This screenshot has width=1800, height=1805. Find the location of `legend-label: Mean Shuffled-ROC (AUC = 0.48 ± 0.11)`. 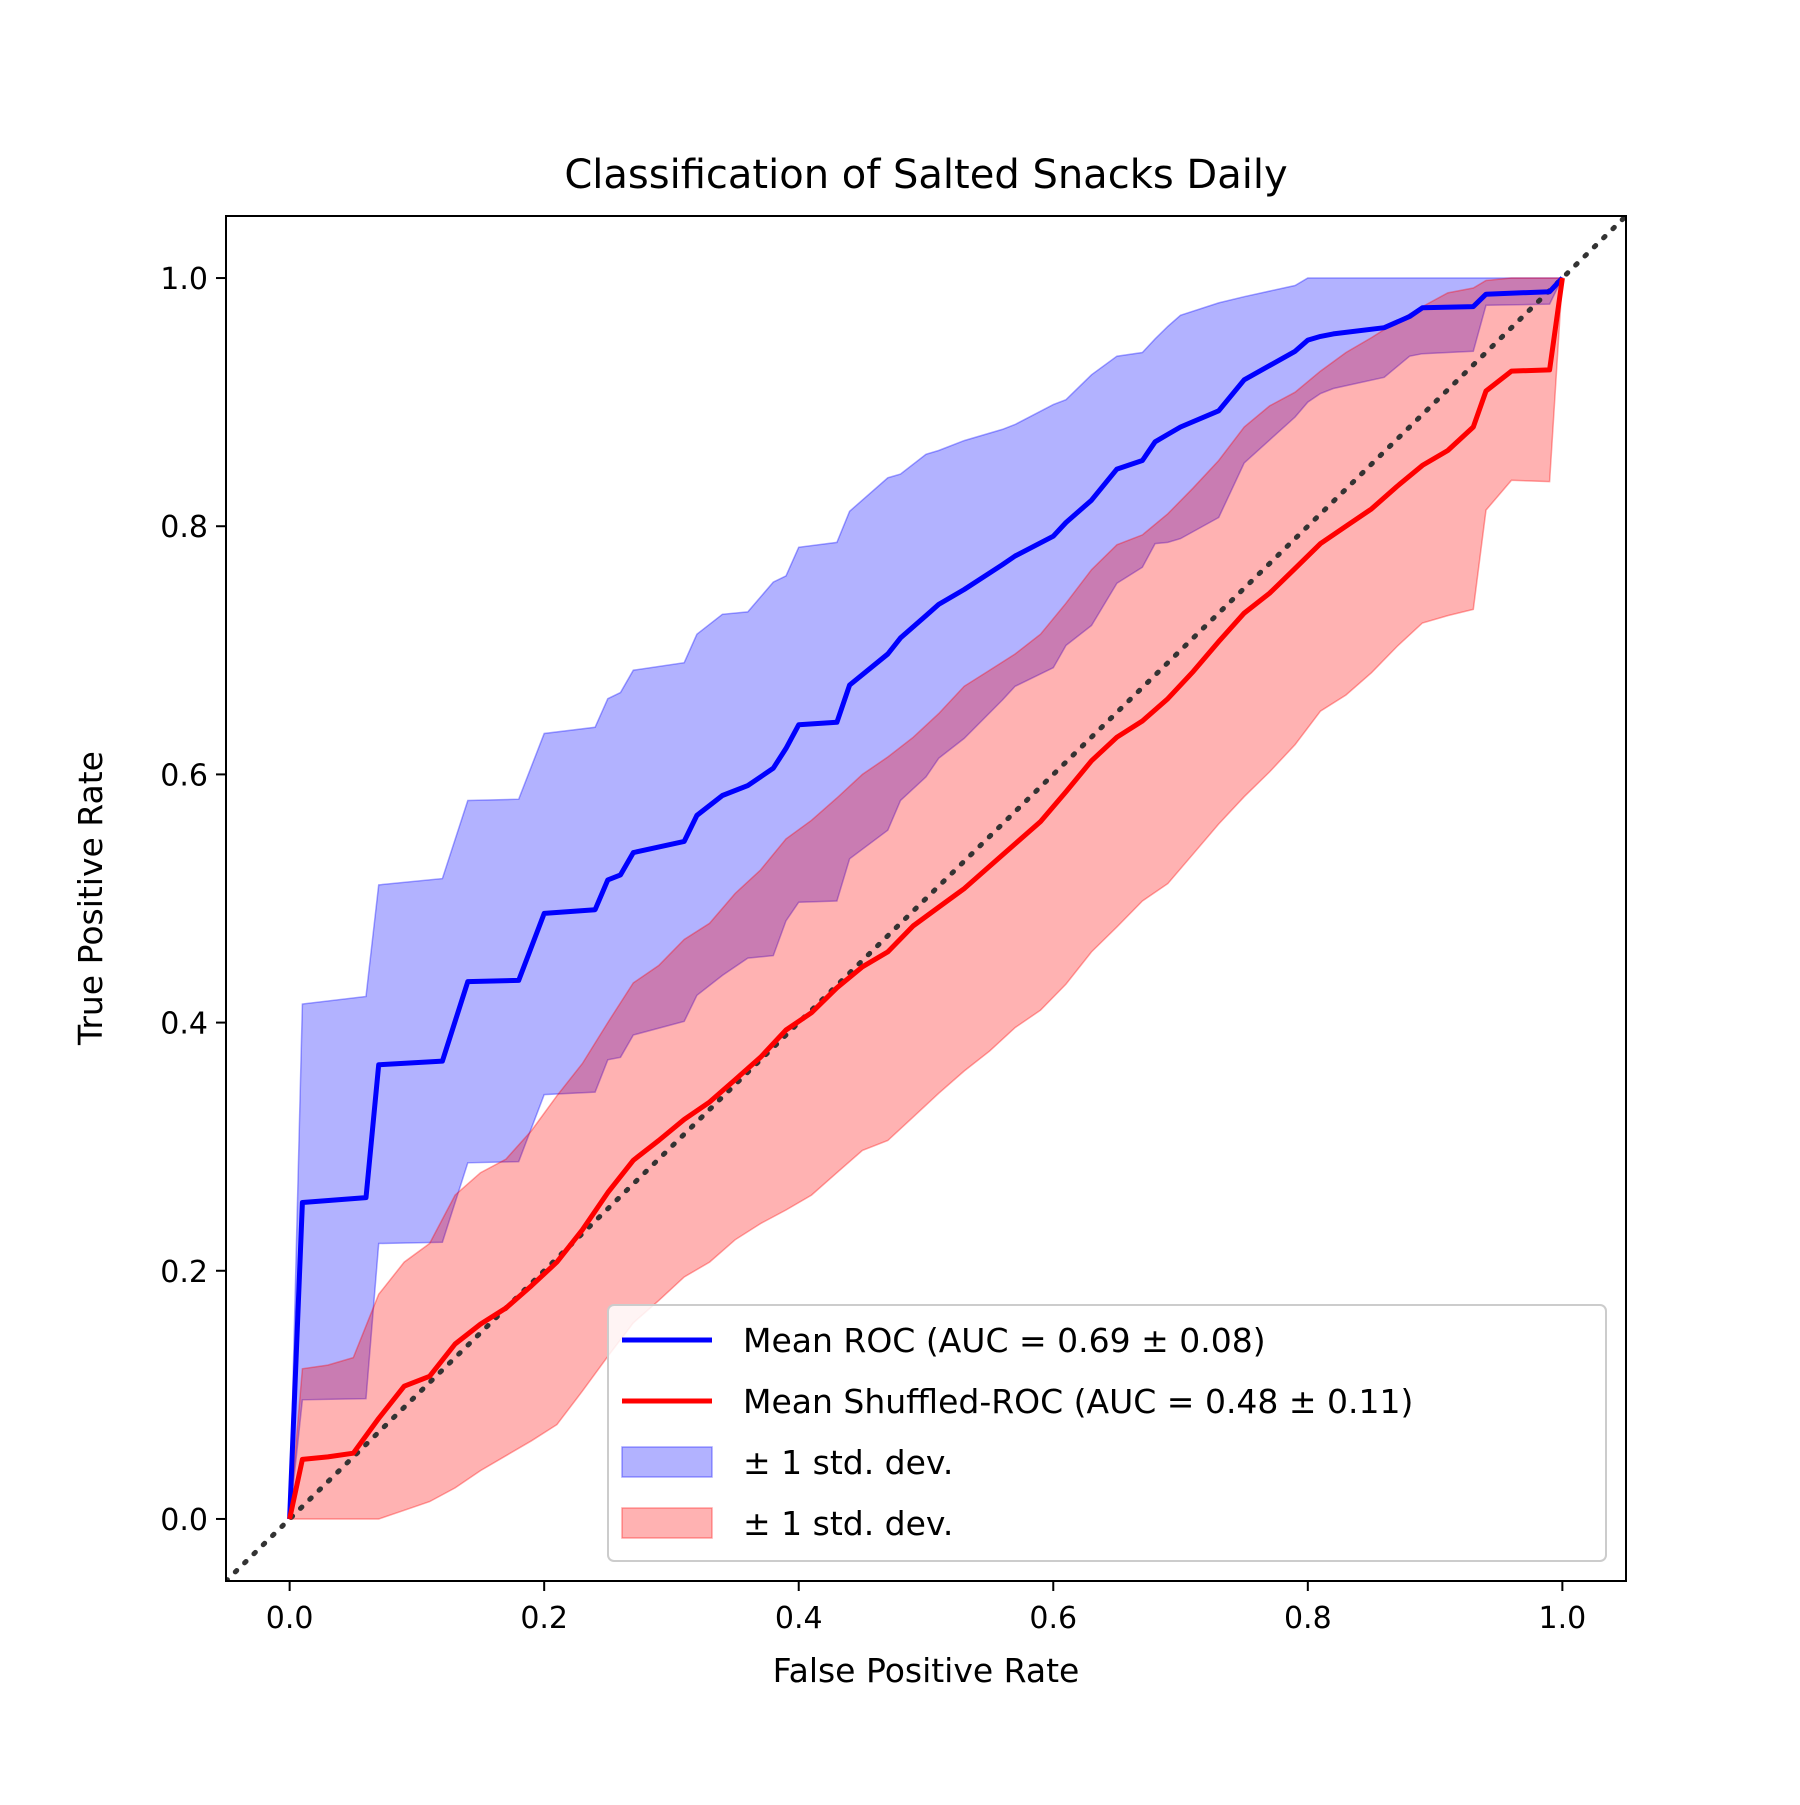

legend-label: Mean Shuffled-ROC (AUC = 0.48 ± 0.11) is located at coordinates (1078, 1401).